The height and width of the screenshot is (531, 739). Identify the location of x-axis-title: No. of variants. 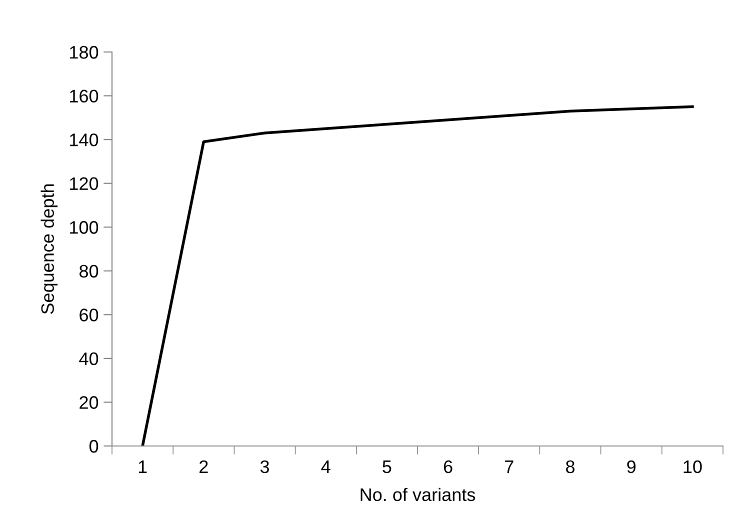
(418, 495).